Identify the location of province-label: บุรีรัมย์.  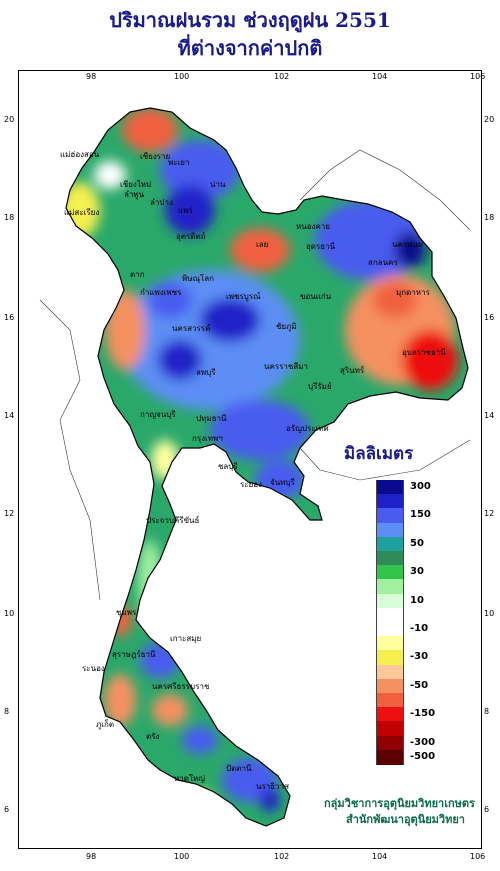
(320, 386).